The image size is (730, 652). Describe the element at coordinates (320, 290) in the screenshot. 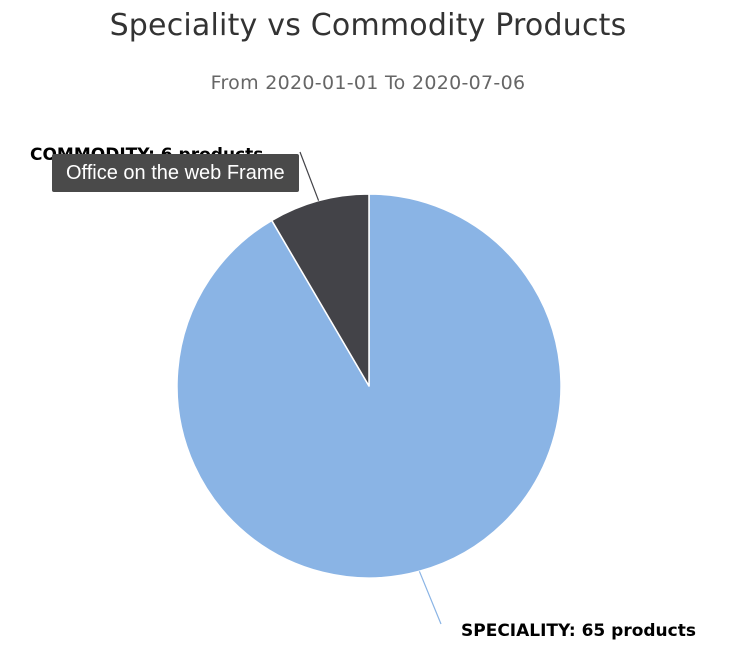

I see `pie-slice-commodity` at that location.